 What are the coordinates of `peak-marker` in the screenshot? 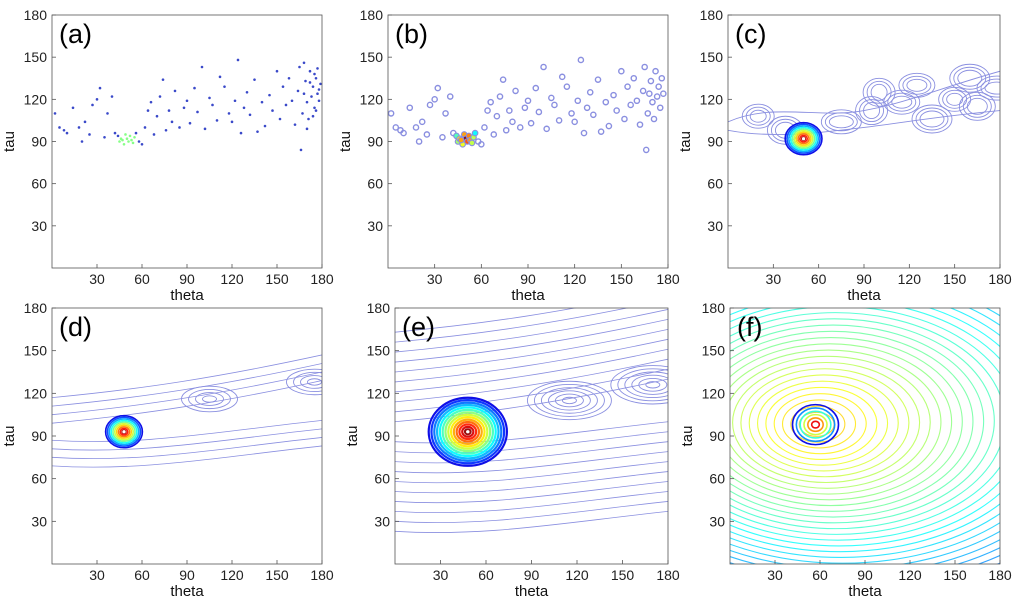 It's located at (803, 139).